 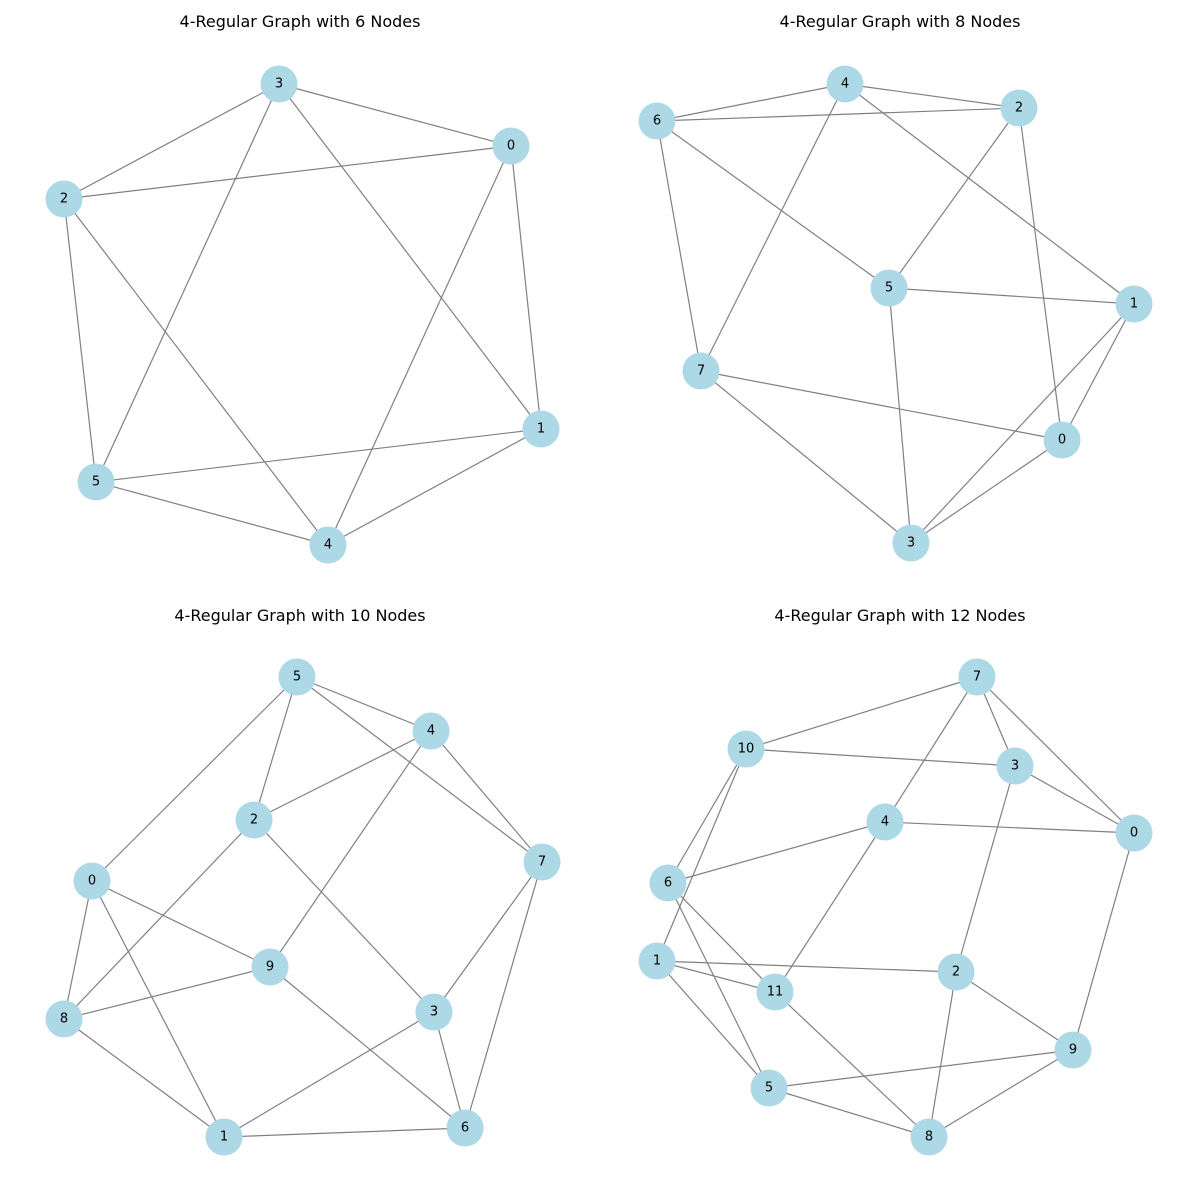 What do you see at coordinates (465, 1128) in the screenshot?
I see `node-label: 6` at bounding box center [465, 1128].